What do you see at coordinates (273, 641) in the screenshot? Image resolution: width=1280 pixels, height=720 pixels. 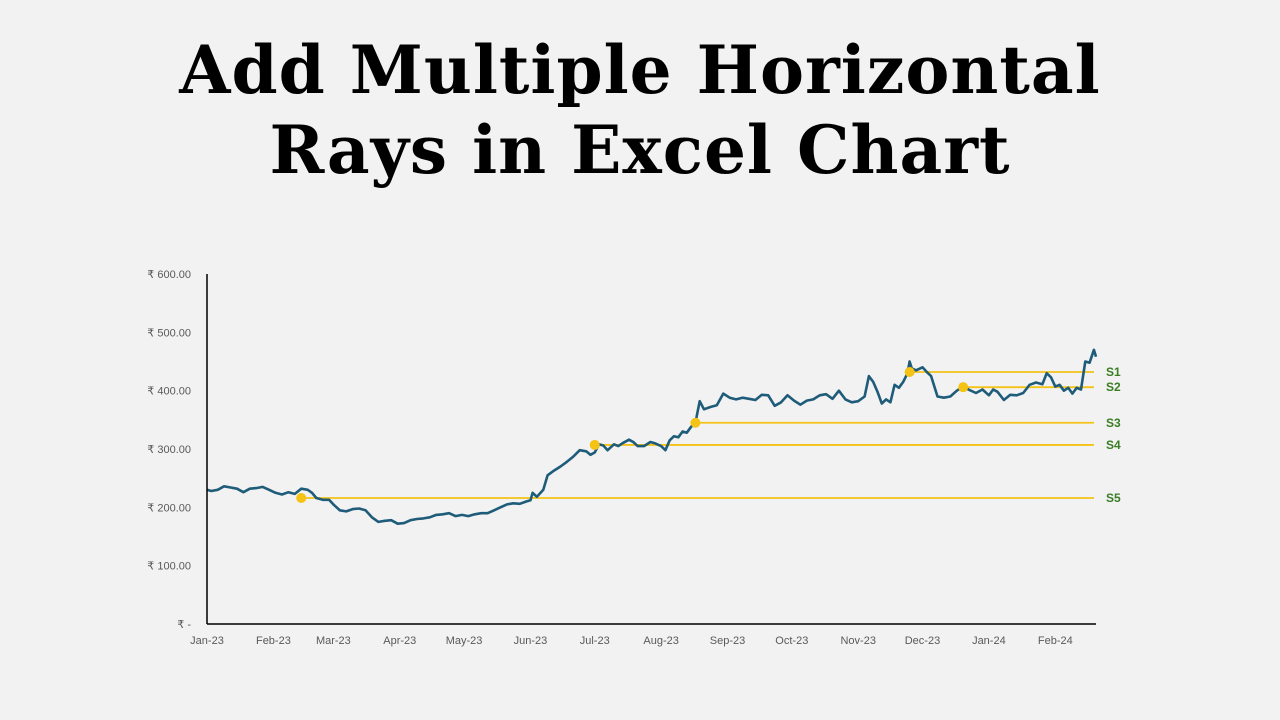 I see `x-tick-label: Feb-23` at bounding box center [273, 641].